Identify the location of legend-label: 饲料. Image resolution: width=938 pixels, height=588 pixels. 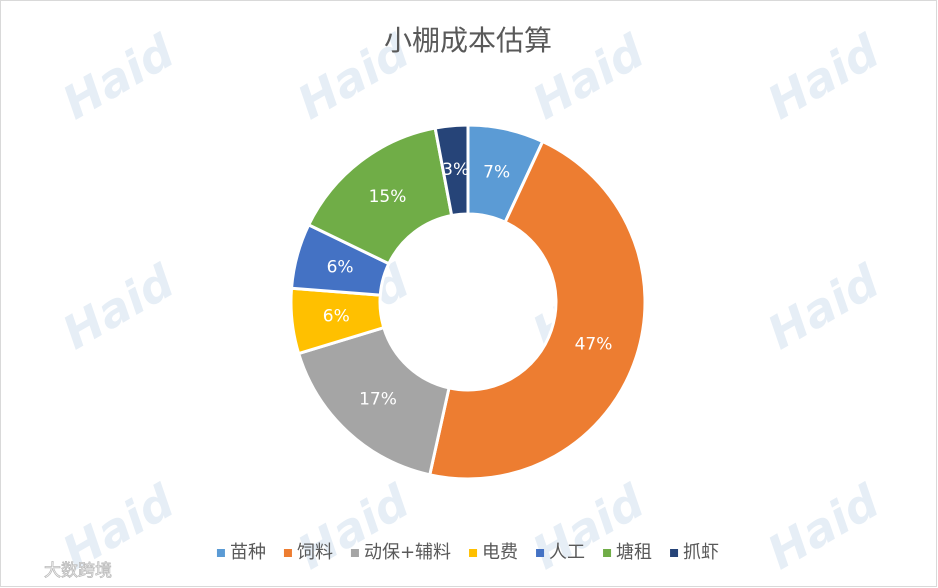
(315, 552).